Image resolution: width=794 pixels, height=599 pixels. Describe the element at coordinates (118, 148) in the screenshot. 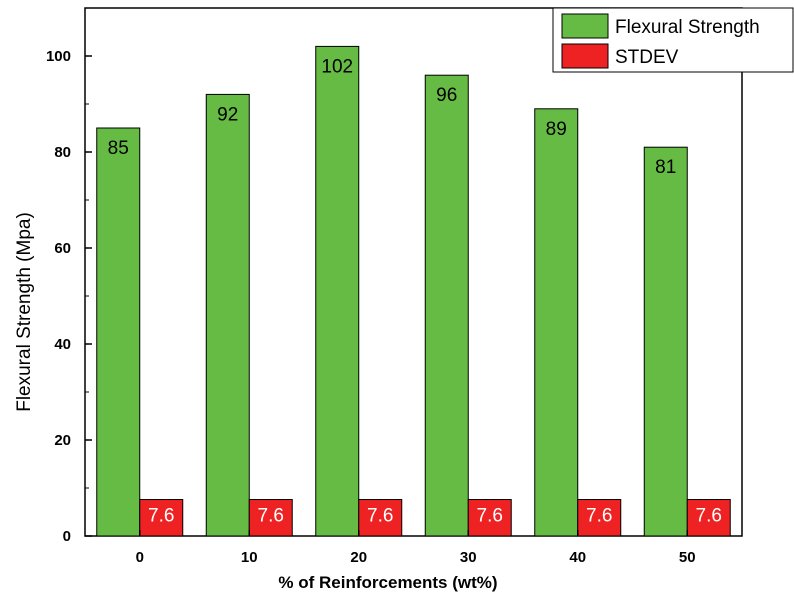

I see `data-label-flexural-strength: 85` at that location.